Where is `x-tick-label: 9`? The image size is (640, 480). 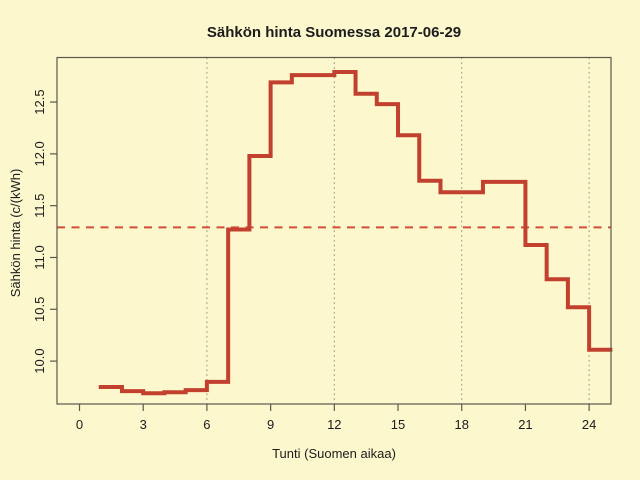 x-tick-label: 9 is located at coordinates (270, 424).